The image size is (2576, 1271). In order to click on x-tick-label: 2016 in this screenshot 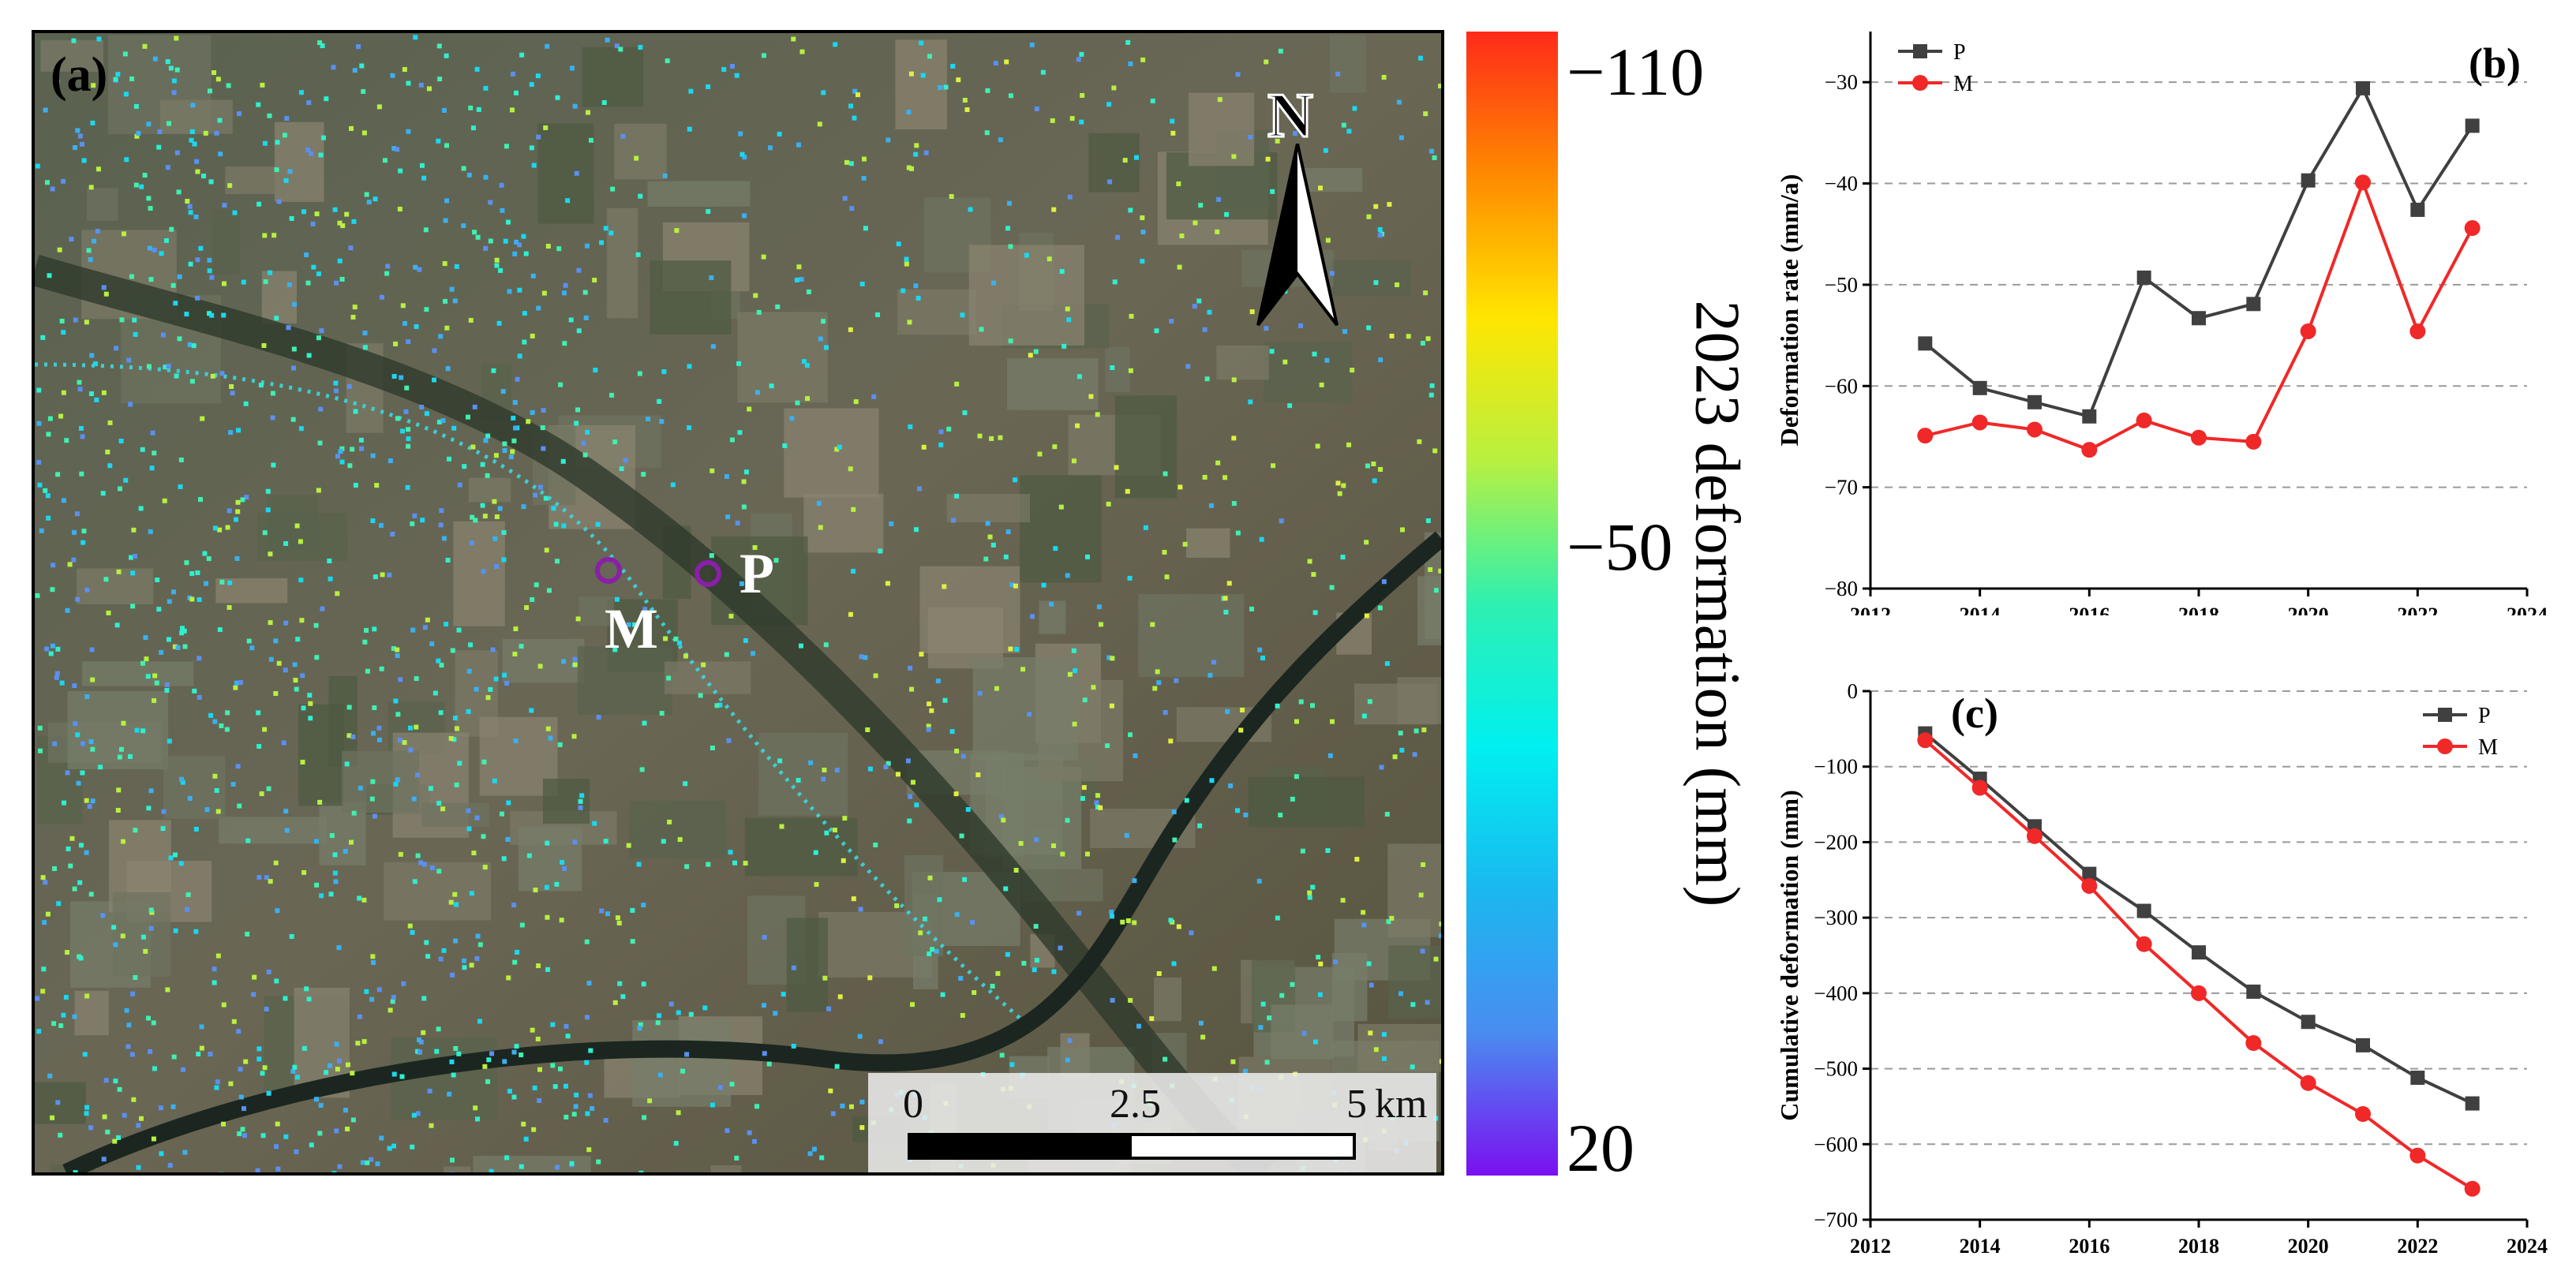, I will do `click(2089, 610)`.